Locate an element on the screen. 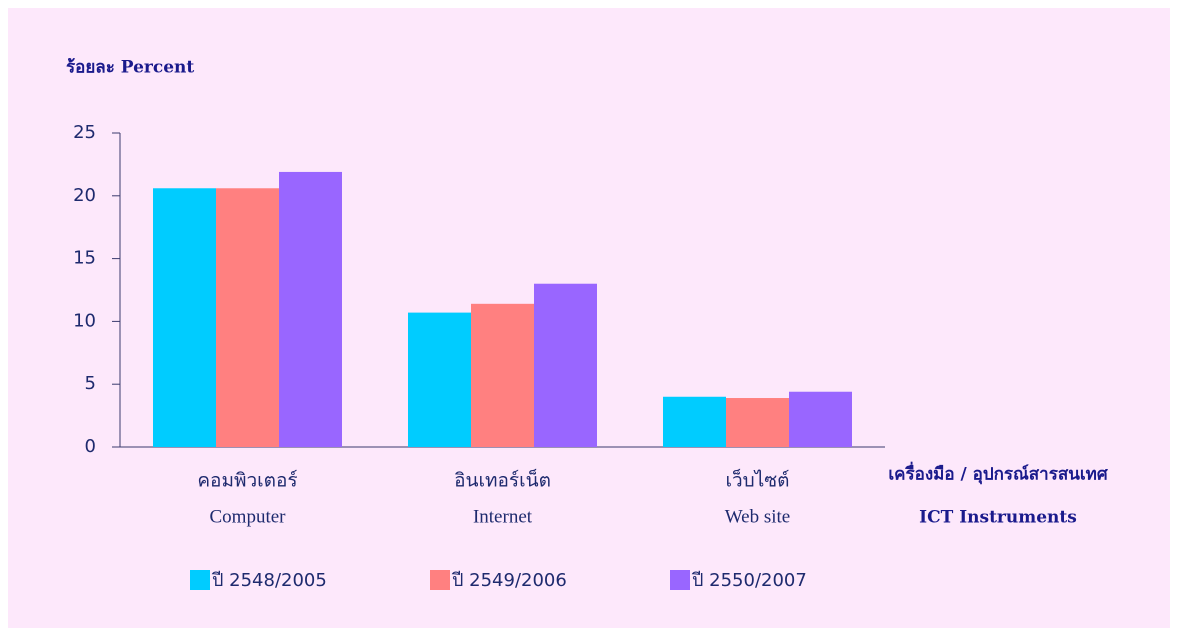 This screenshot has width=1178, height=637. y-tick-label: 0 is located at coordinates (90, 446).